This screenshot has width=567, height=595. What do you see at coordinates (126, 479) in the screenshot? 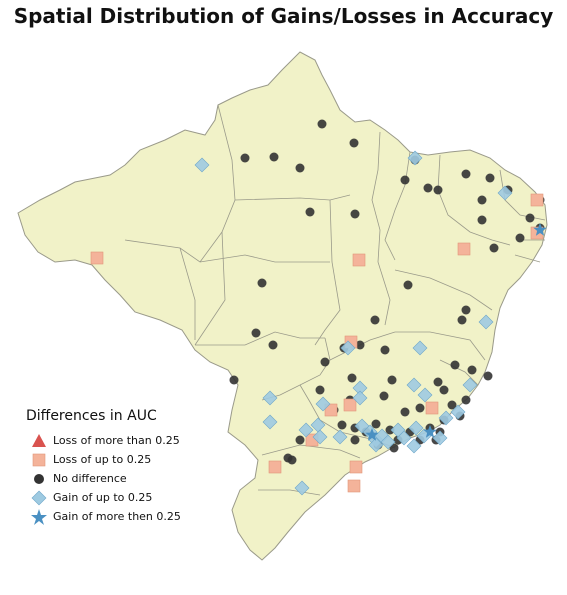
I see `legend-item-no-difference: No difference` at bounding box center [126, 479].